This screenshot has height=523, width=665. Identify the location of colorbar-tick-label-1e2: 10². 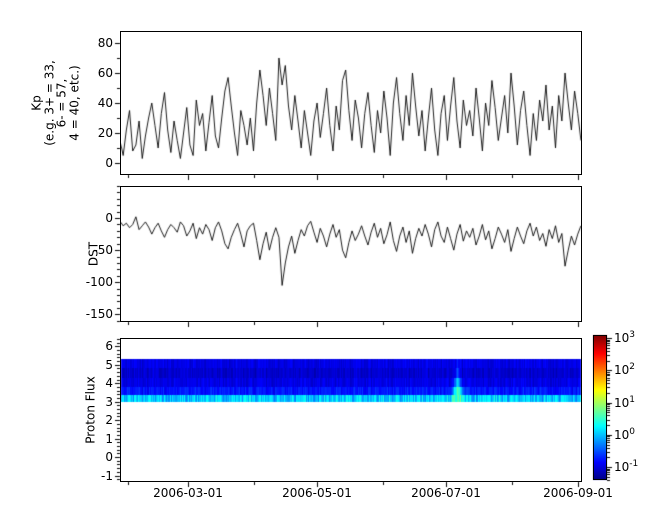
(625, 369).